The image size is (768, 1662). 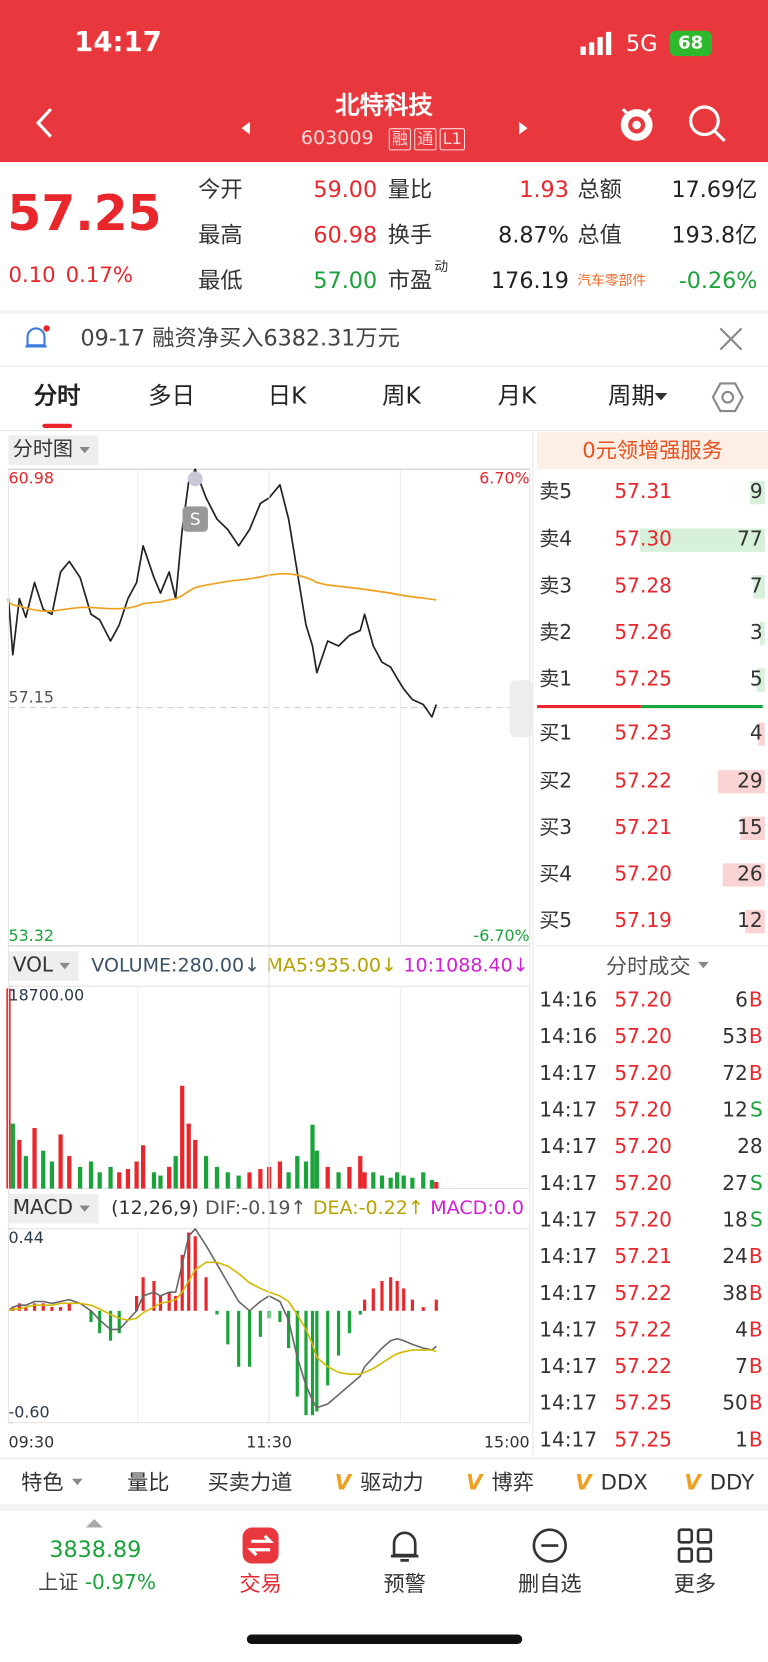 What do you see at coordinates (732, 1482) in the screenshot?
I see `indicator-item: DDY` at bounding box center [732, 1482].